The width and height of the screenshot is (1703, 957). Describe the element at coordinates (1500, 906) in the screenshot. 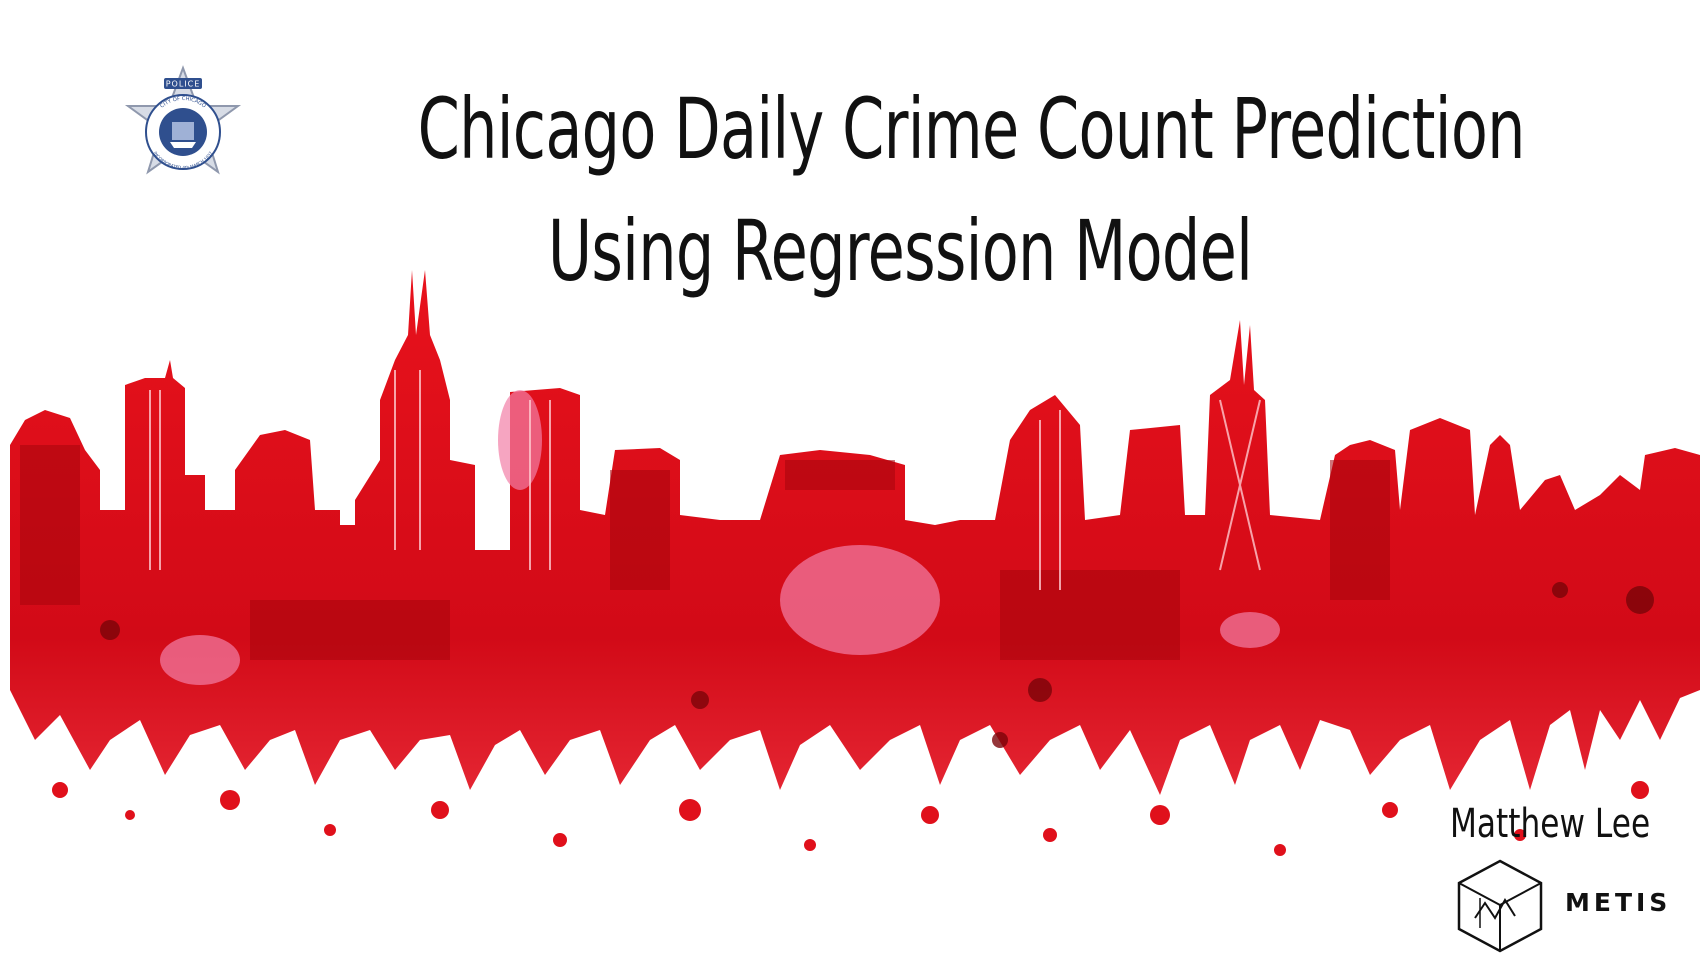

I see `metis-logo-icon` at that location.